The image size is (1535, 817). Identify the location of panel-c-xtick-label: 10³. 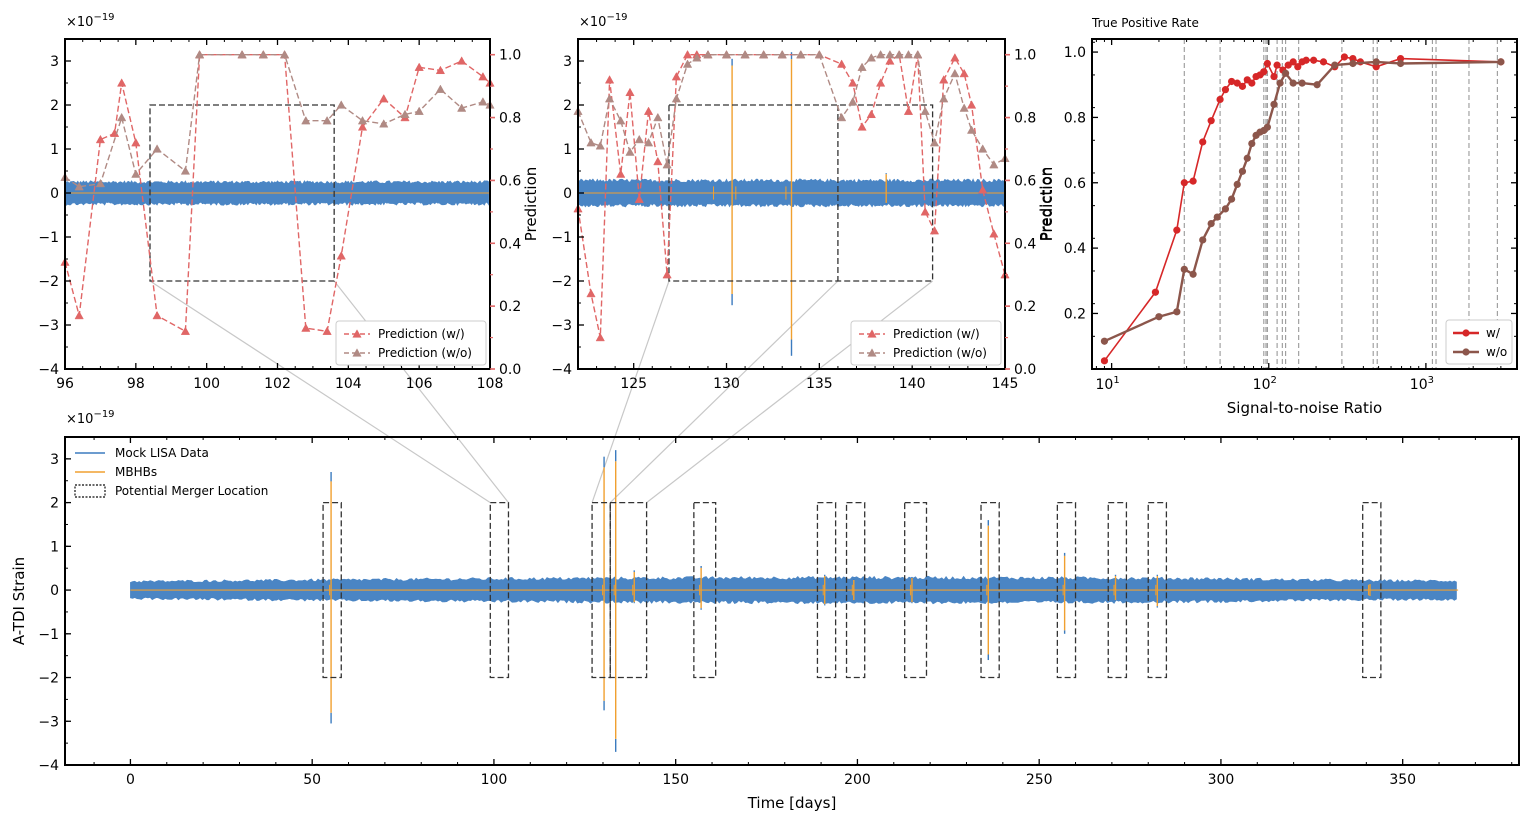
(1422, 384).